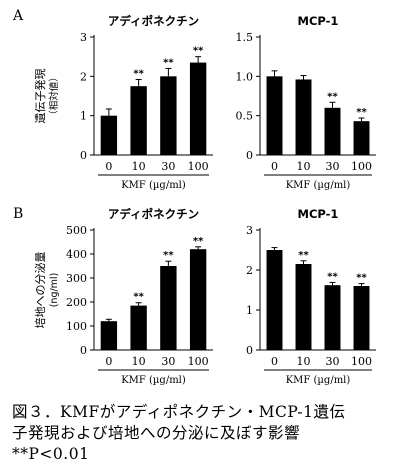 This screenshot has width=403, height=472. What do you see at coordinates (179, 412) in the screenshot?
I see `caption-line-1: 図３．KMFがアディポネクチン・MCP-1遺伝` at bounding box center [179, 412].